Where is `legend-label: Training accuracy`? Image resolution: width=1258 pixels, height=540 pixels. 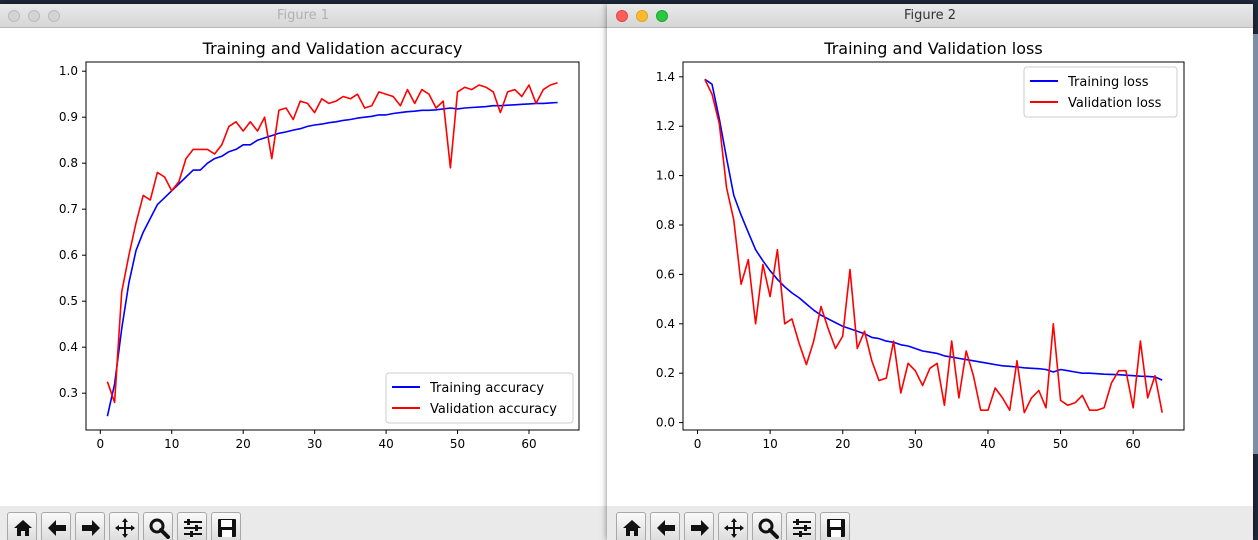 legend-label: Training accuracy is located at coordinates (486, 388).